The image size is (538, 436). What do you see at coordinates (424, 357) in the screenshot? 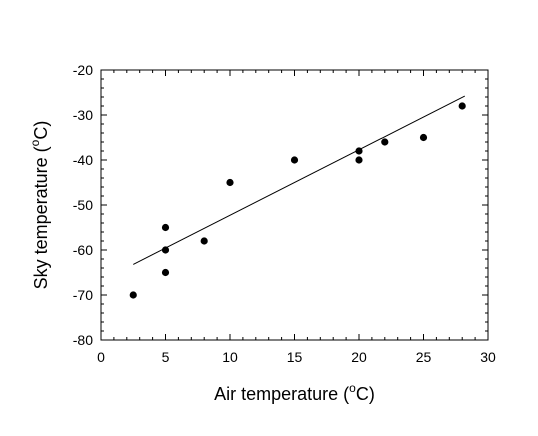
I see `x-tick-label: 25` at bounding box center [424, 357].